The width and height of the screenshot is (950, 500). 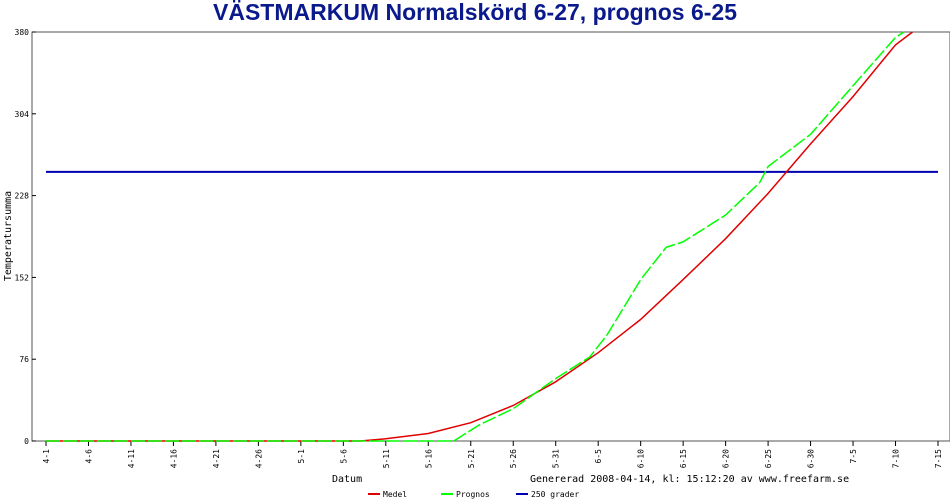 What do you see at coordinates (22, 196) in the screenshot?
I see `y-tick-label: 228` at bounding box center [22, 196].